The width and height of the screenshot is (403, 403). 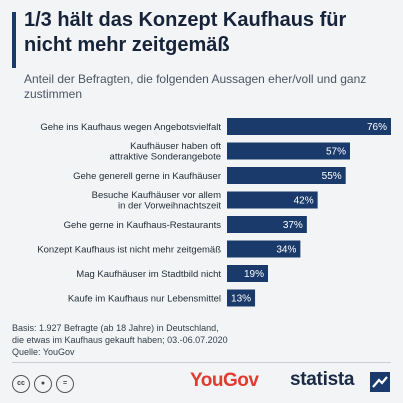 What do you see at coordinates (201, 362) in the screenshot?
I see `footer-divider` at bounding box center [201, 362].